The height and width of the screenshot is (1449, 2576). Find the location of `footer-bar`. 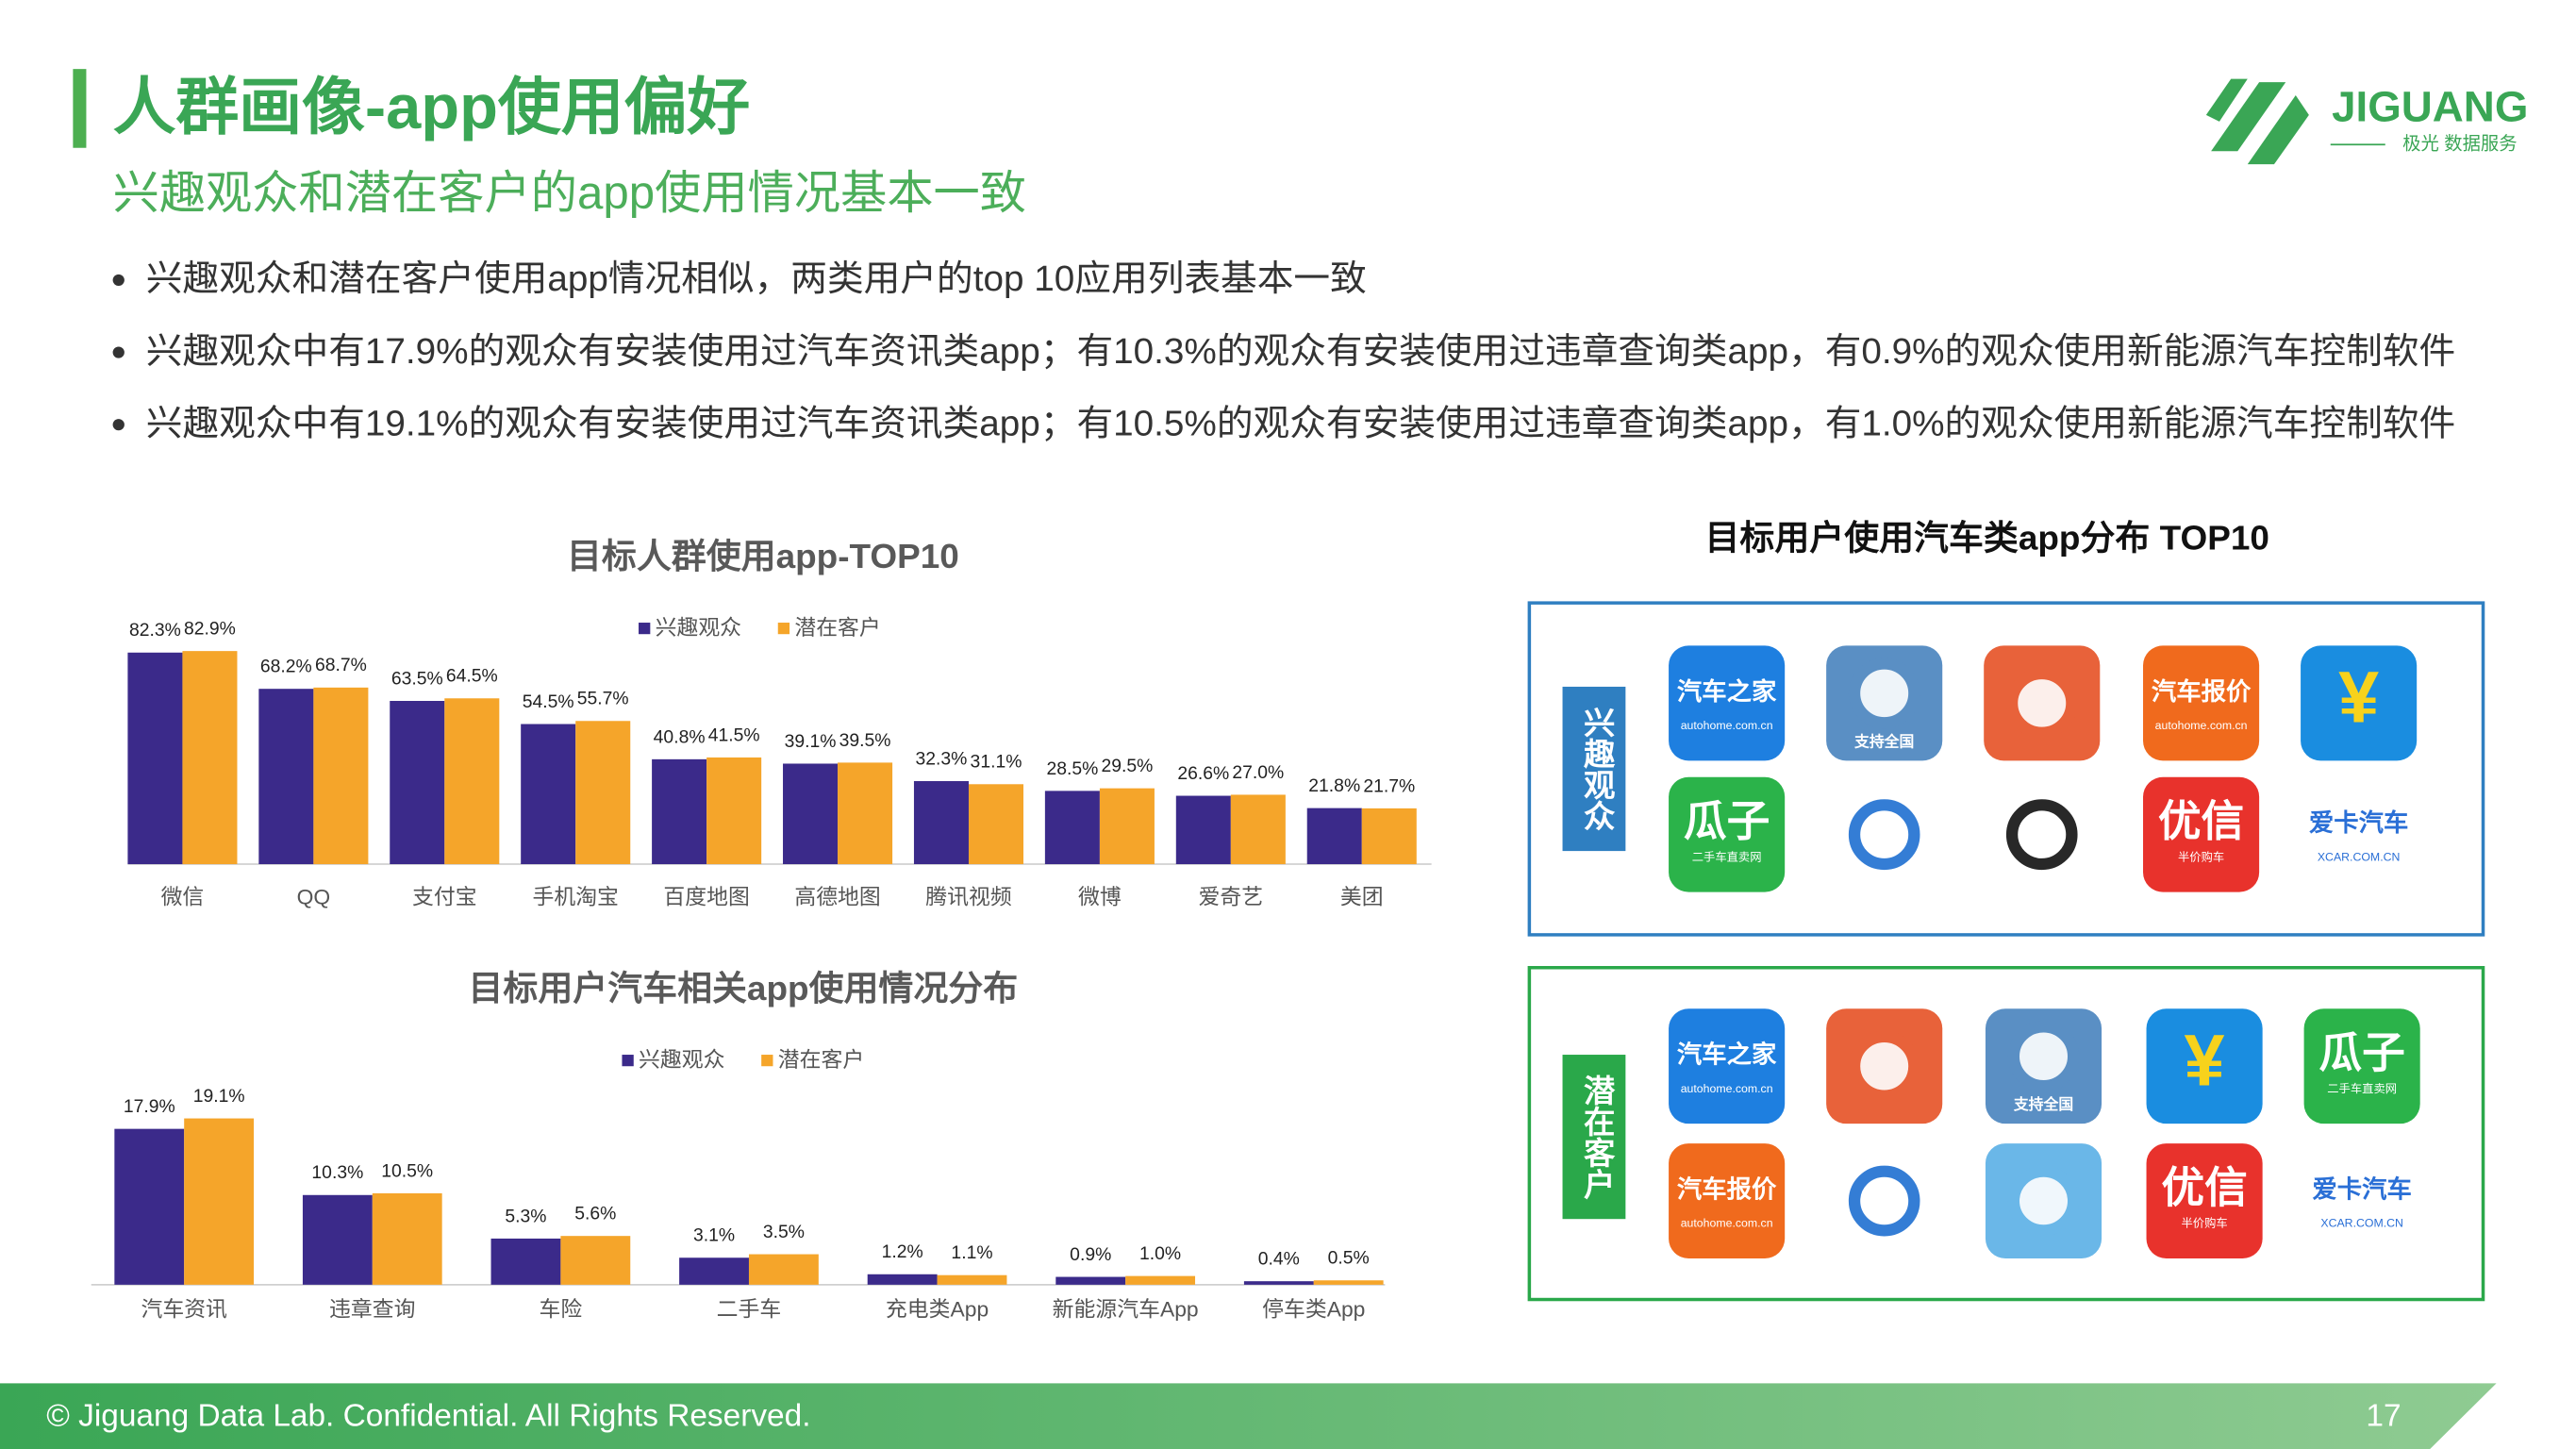

footer-bar is located at coordinates (1248, 1416).